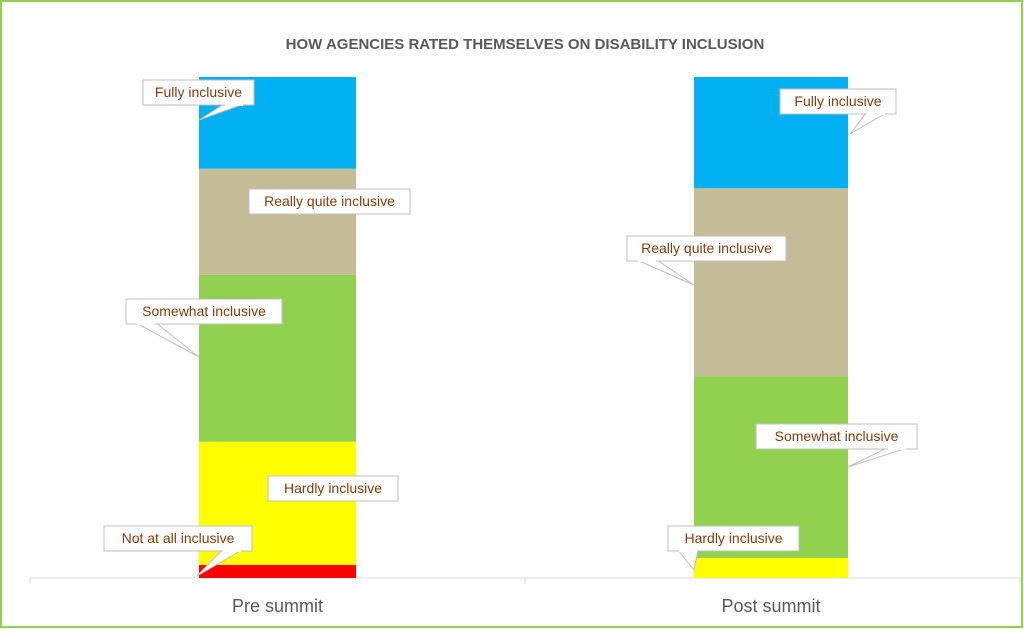 Image resolution: width=1024 pixels, height=629 pixels. Describe the element at coordinates (277, 606) in the screenshot. I see `x-tick-label: Pre summit` at that location.